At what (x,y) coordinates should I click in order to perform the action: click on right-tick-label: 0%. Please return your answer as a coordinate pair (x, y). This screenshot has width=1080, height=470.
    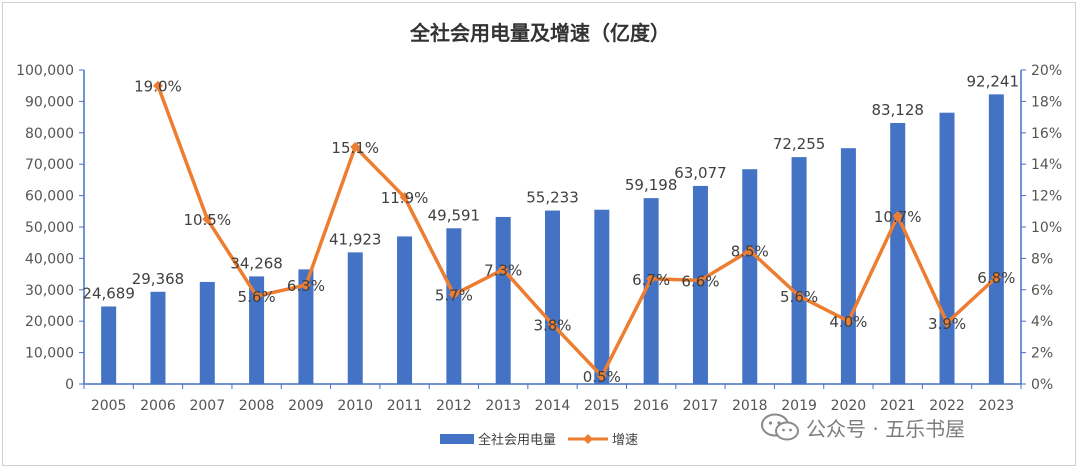
    Looking at the image, I should click on (1042, 385).